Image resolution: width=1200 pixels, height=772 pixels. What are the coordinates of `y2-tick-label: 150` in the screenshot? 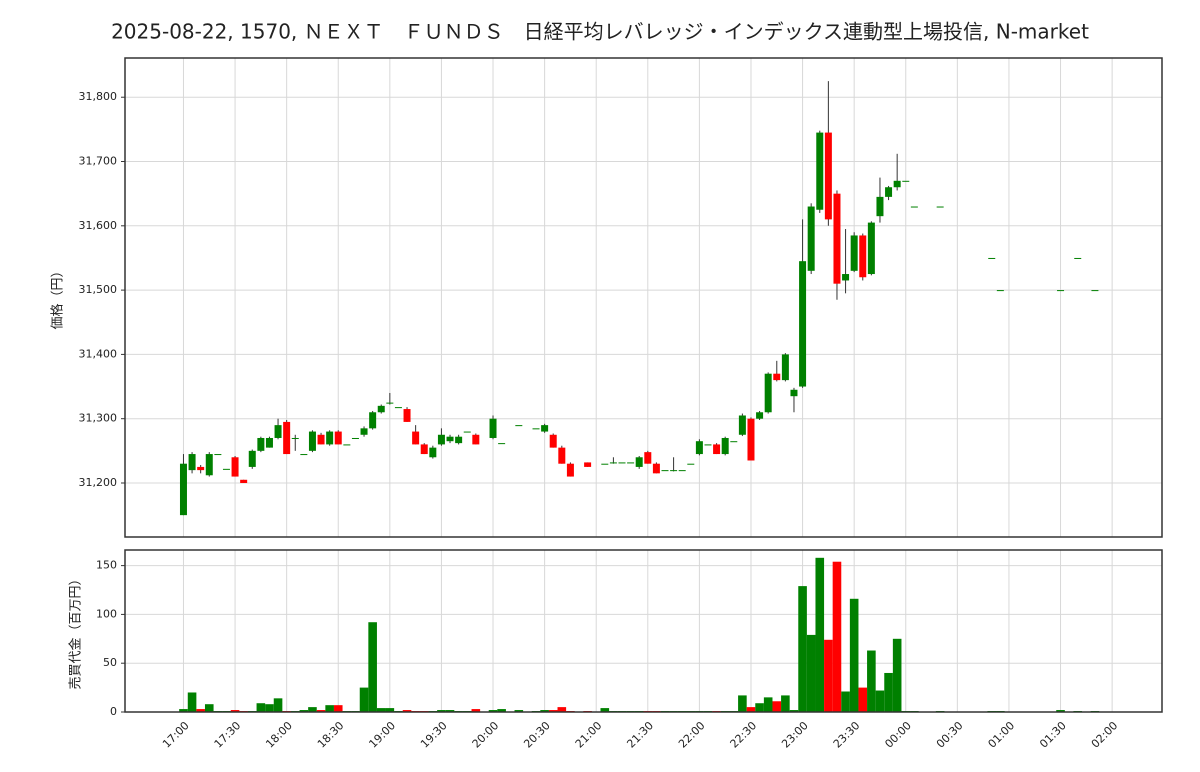 It's located at (106, 565).